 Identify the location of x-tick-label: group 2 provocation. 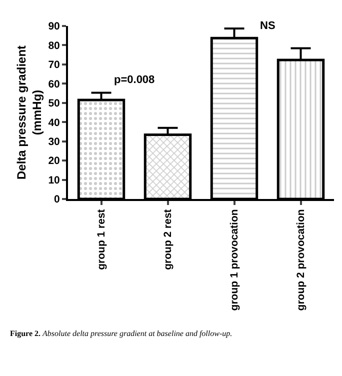
(301, 260).